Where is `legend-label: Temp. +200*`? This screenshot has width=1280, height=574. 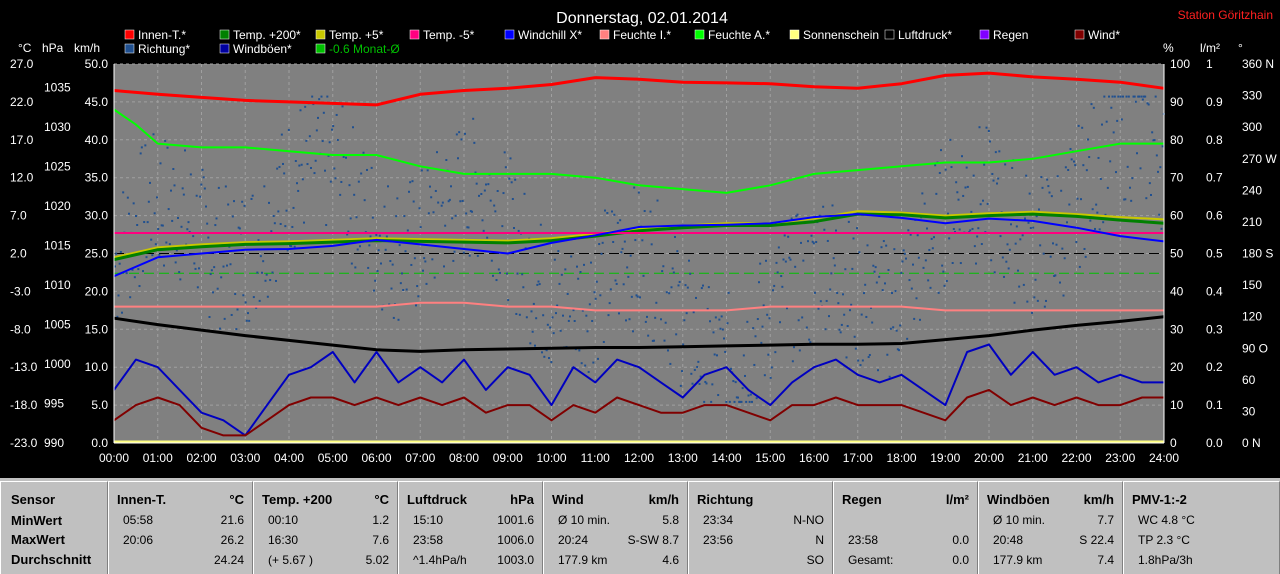
legend-label: Temp. +200* is located at coordinates (267, 35).